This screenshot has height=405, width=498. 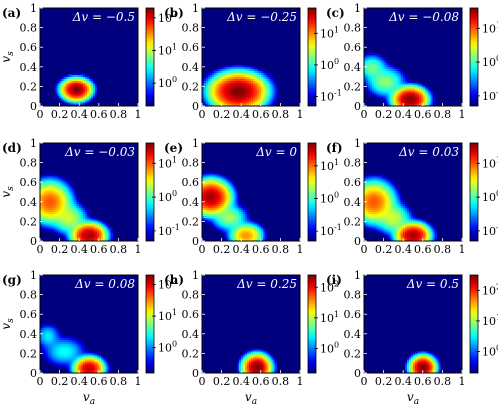 I want to click on y-axis-label: vs, so click(x=8, y=57).